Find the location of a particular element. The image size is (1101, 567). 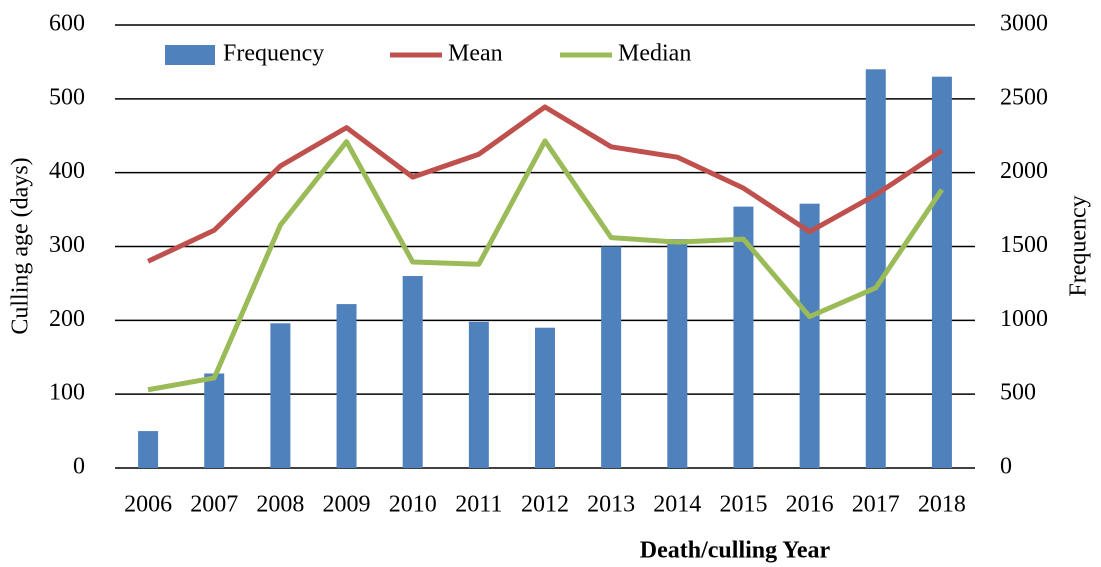

y-tick-label: 200 is located at coordinates (67, 319).